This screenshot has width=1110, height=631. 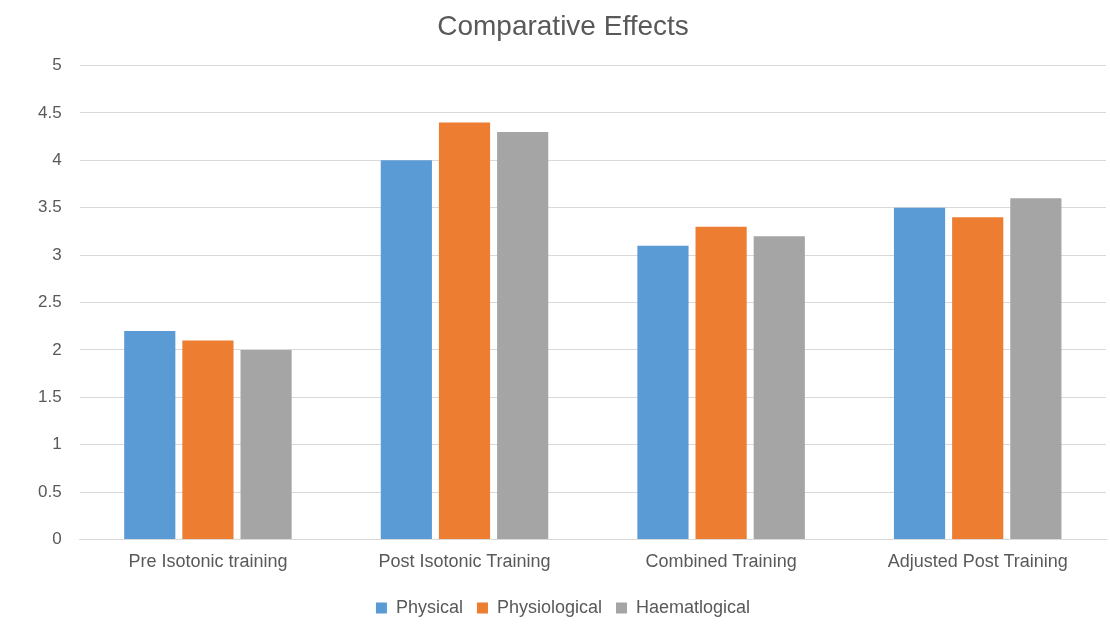 What do you see at coordinates (464, 561) in the screenshot?
I see `x-tick-label: Post Isotonic Training` at bounding box center [464, 561].